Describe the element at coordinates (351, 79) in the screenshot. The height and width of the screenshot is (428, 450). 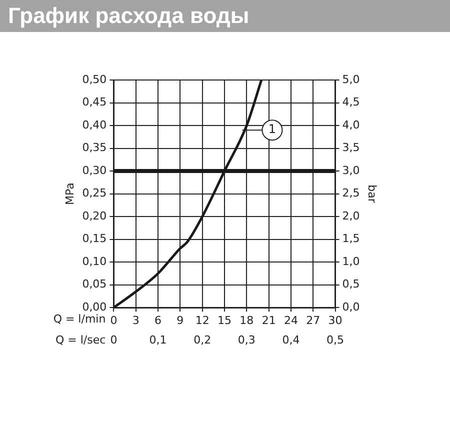
I see `y2-tick-label: 5,0` at that location.